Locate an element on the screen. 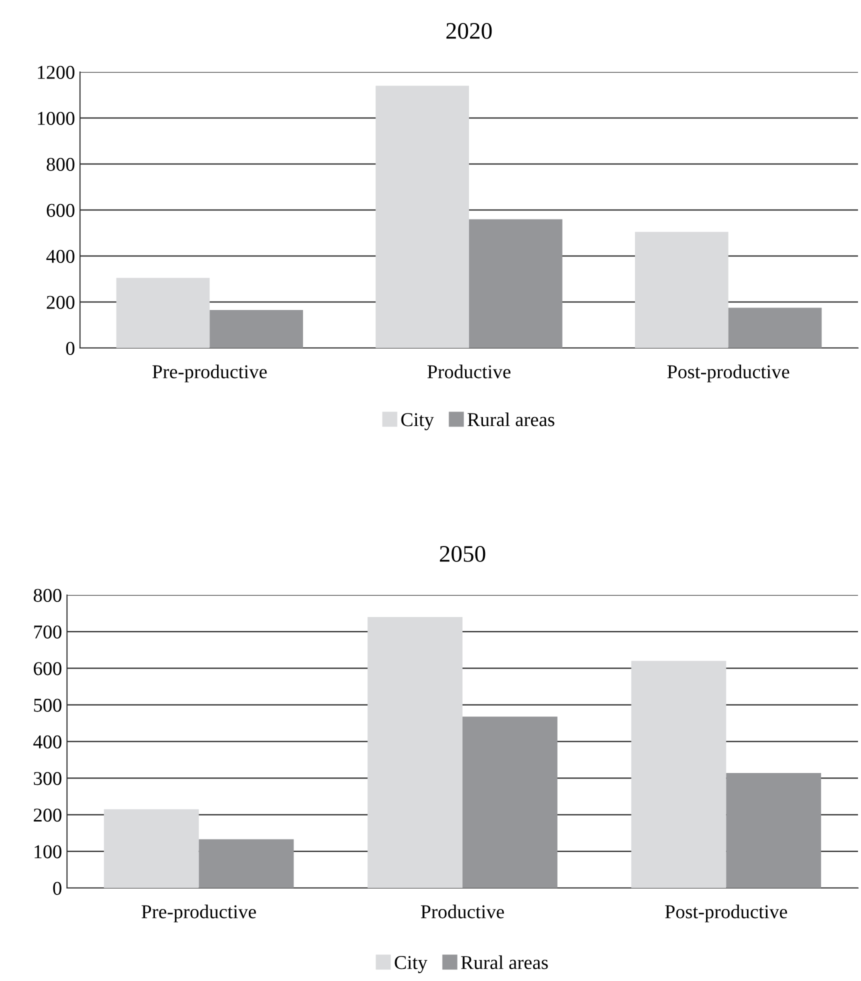 This screenshot has height=981, width=861. y-tick-label: 1200 is located at coordinates (56, 72).